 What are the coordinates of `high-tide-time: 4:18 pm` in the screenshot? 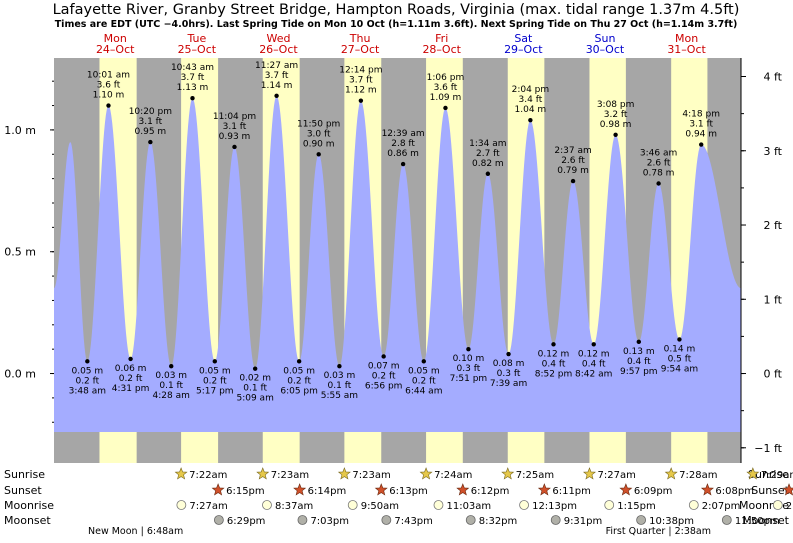 It's located at (701, 115).